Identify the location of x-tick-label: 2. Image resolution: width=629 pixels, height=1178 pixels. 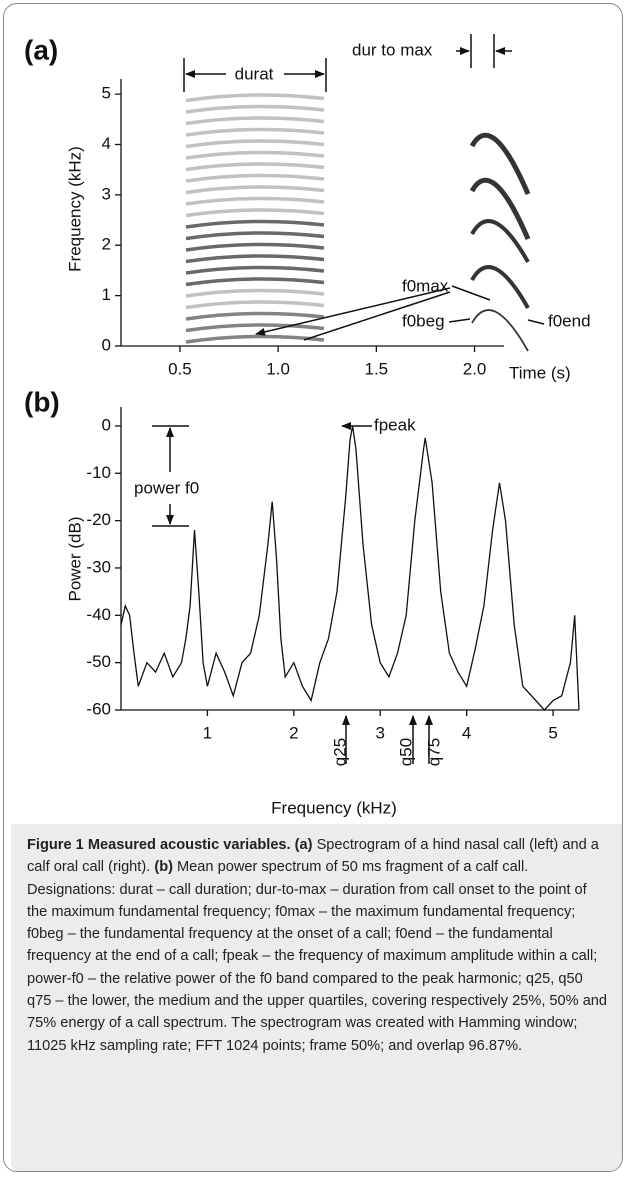
(293, 732).